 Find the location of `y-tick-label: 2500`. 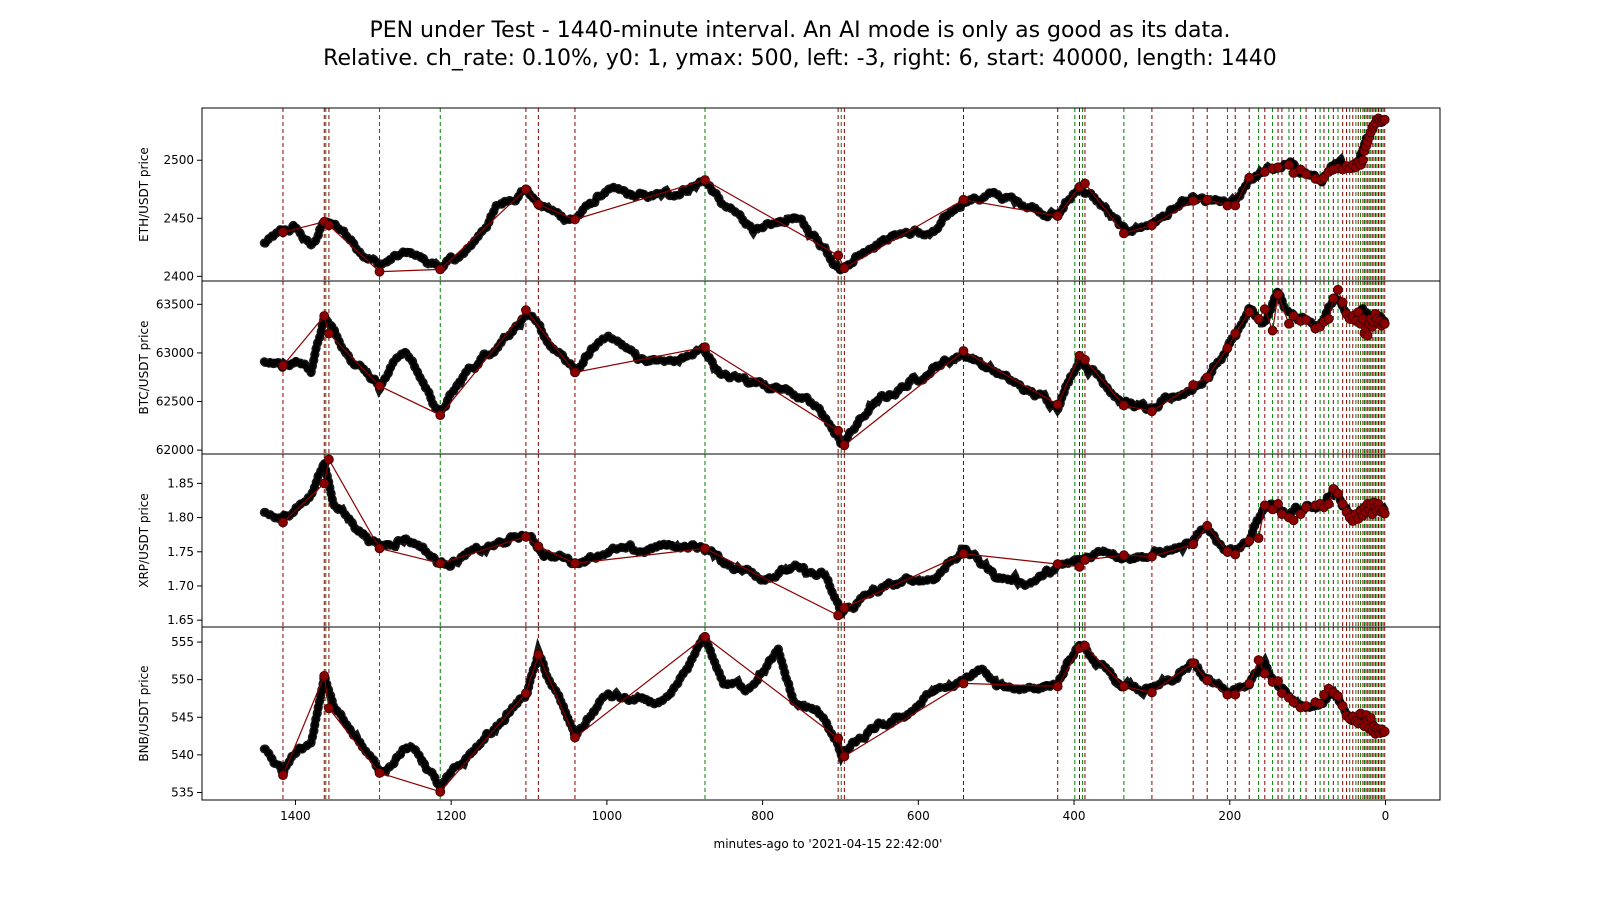

y-tick-label: 2500 is located at coordinates (178, 160).